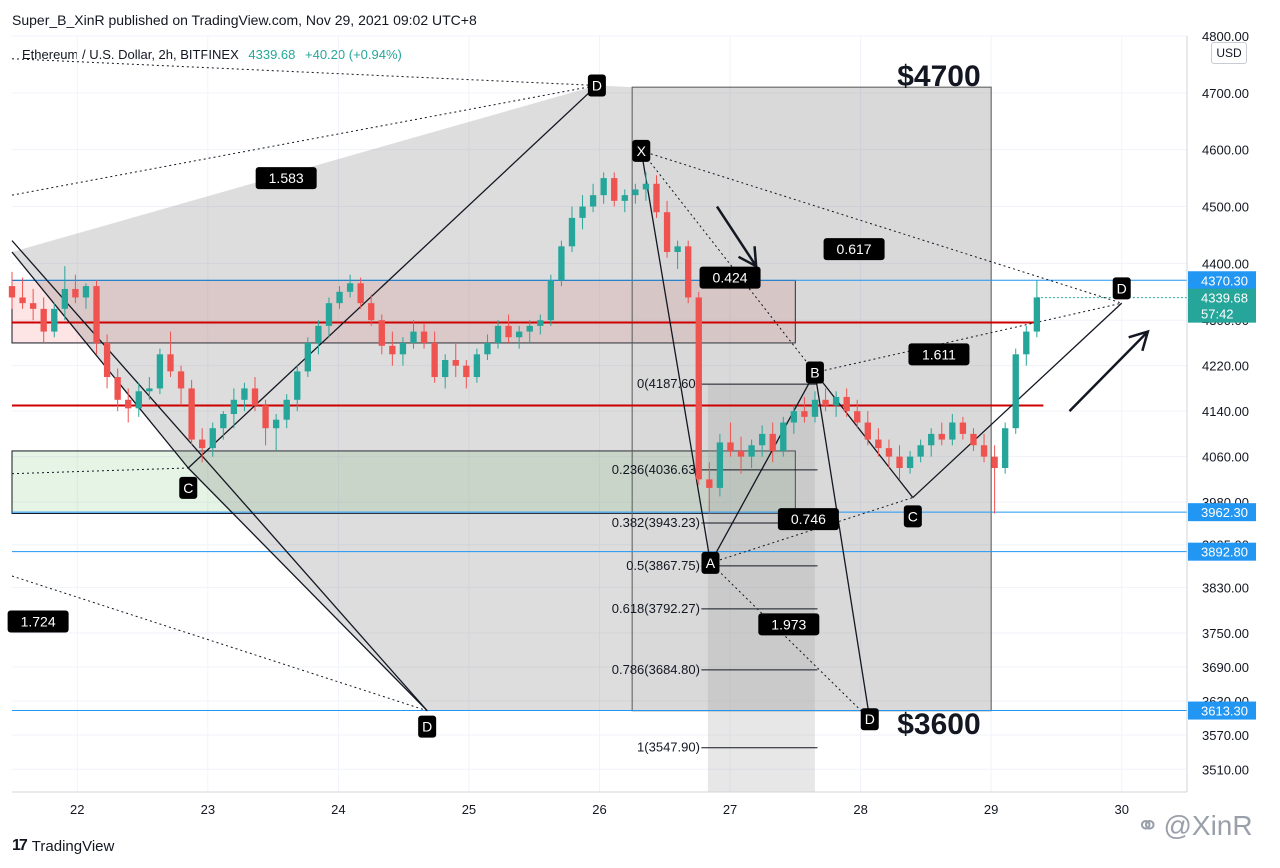 This screenshot has height=868, width=1280. Describe the element at coordinates (860, 809) in the screenshot. I see `x-tick-label: 28` at that location.